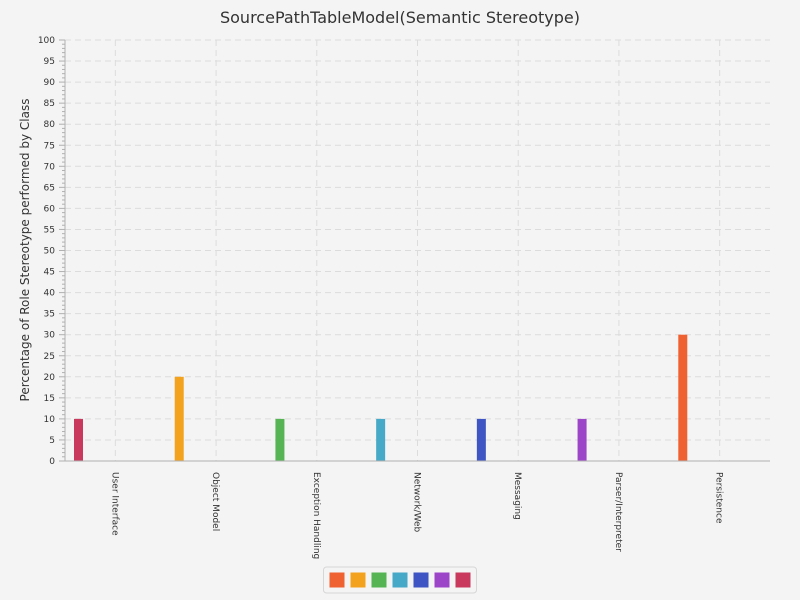 The image size is (800, 600). Describe the element at coordinates (50, 378) in the screenshot. I see `y-tick-label: 20` at that location.